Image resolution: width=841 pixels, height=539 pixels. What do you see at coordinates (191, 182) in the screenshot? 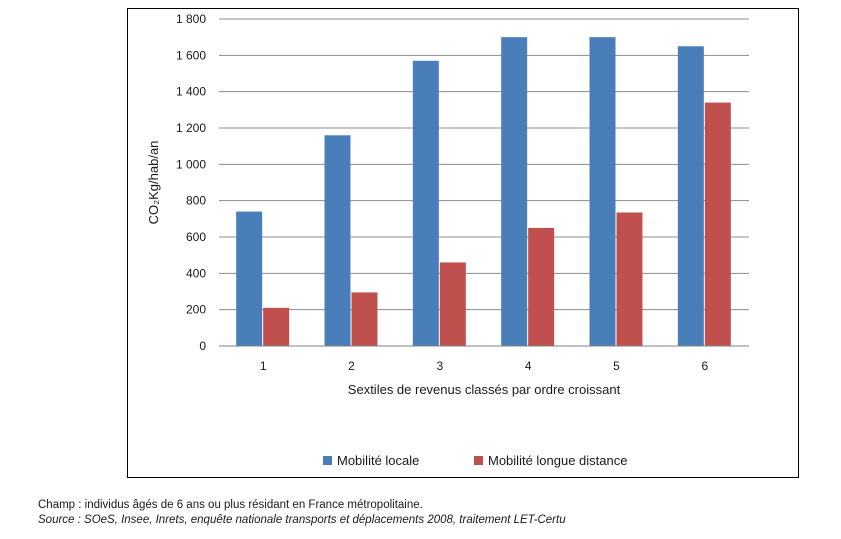
I see `y-axis-ticks: 0 200 400 600 800 1 000 1 200 1 400 1 600 1 800` at bounding box center [191, 182].